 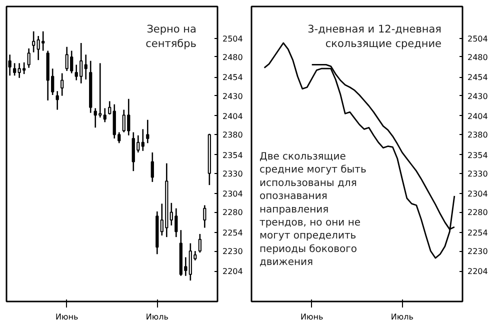 I want to click on text: Две скользящие средние могут быть использованы для опознавания направления трендов, но они не могут определить периоды бокового движения, so click(x=313, y=210).